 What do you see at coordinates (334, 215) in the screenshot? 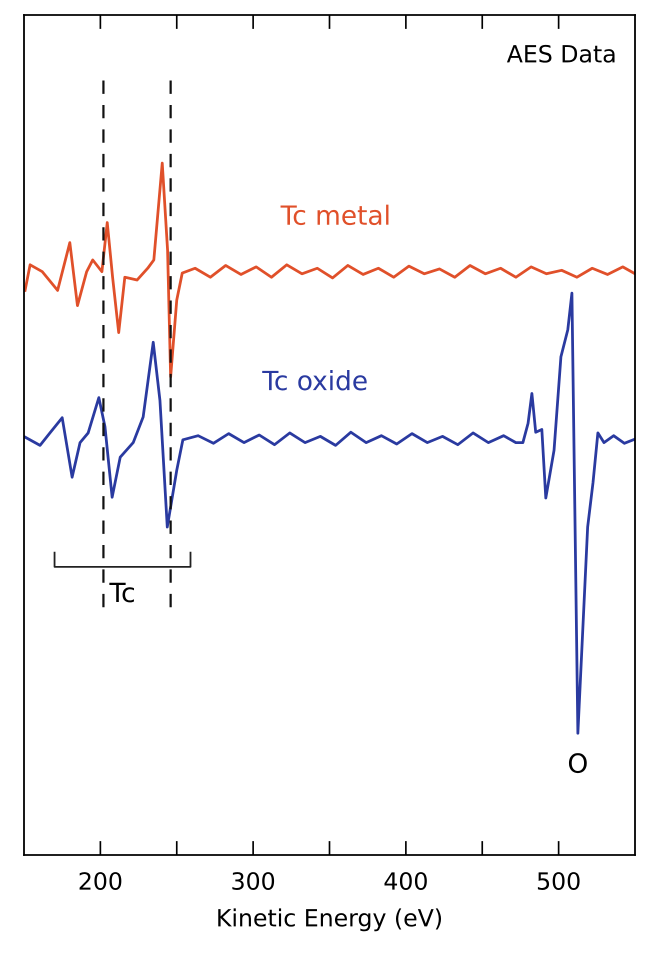
I see `series-label: Tc metal` at bounding box center [334, 215].